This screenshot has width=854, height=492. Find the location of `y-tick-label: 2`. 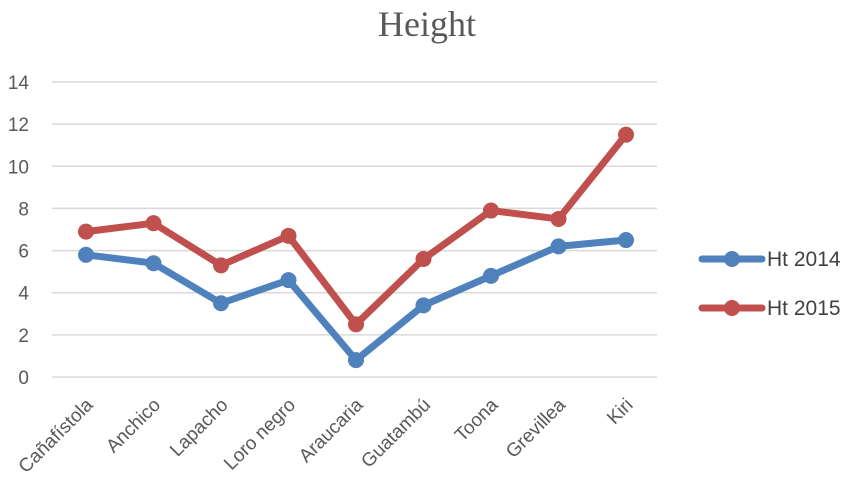

y-tick-label: 2 is located at coordinates (23, 336).